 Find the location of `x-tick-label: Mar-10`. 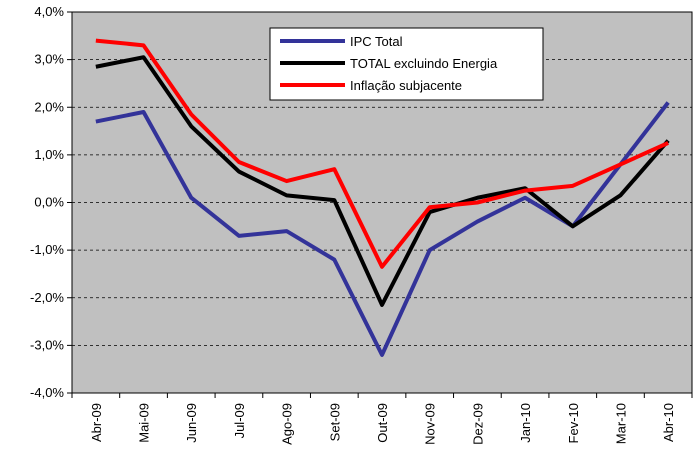

x-tick-label: Mar-10 is located at coordinates (620, 423).